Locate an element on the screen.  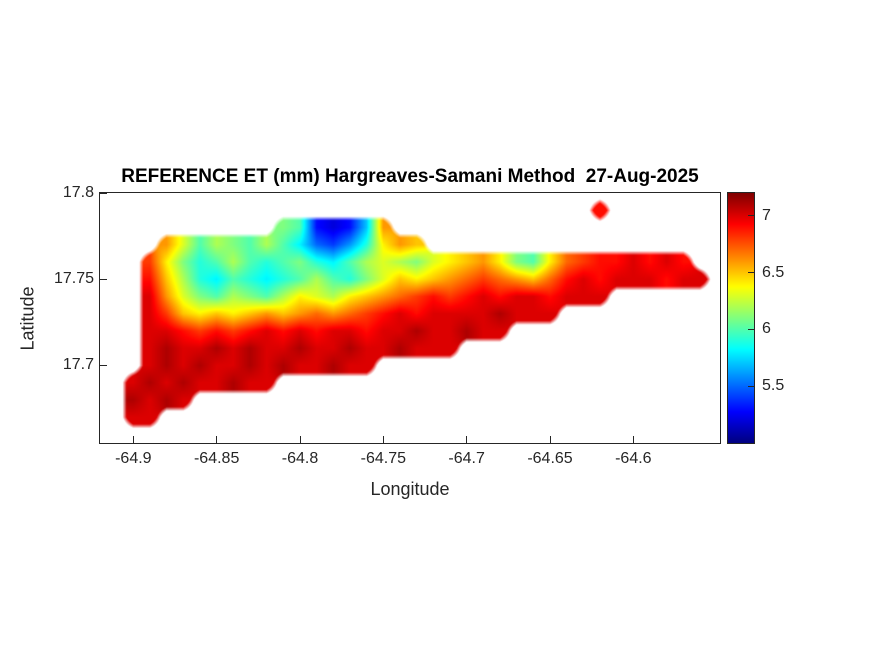
x-tick-label: -64.6 is located at coordinates (633, 458).